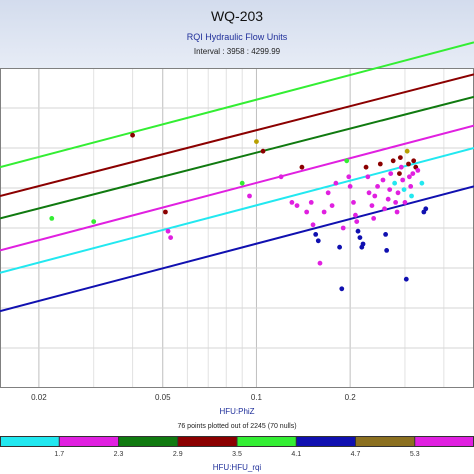 Image resolution: width=474 pixels, height=474 pixels. I want to click on colorbar-tick-label: 2.9, so click(178, 454).